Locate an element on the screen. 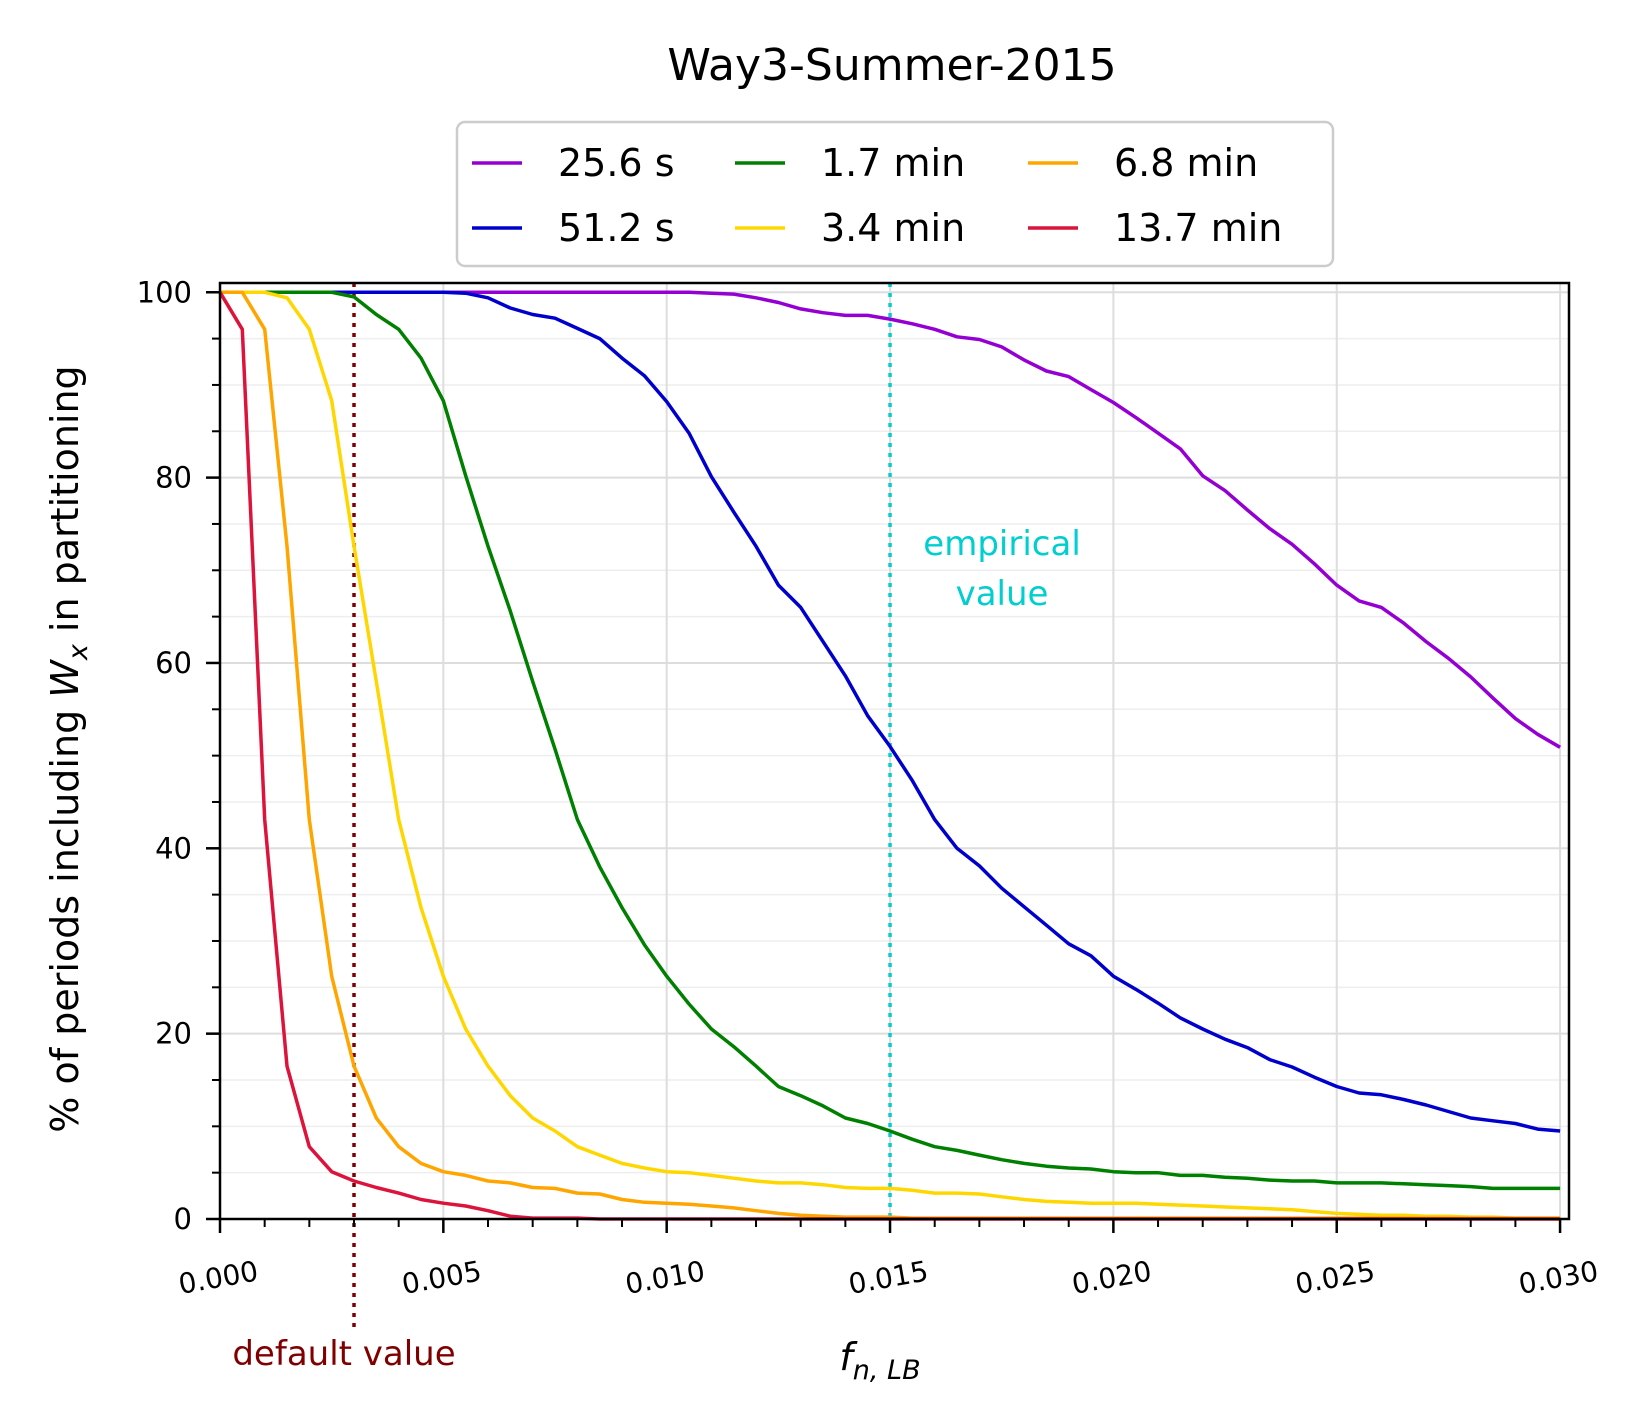 This screenshot has width=1641, height=1407. x-tick-label: 0.015 is located at coordinates (888, 1277).